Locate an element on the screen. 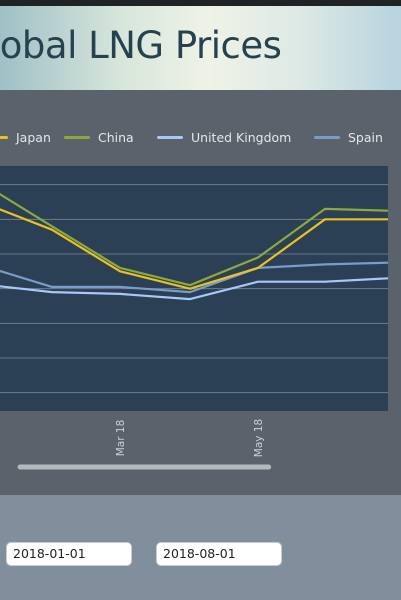 The image size is (401, 600). series-line-spain is located at coordinates (194, 277).